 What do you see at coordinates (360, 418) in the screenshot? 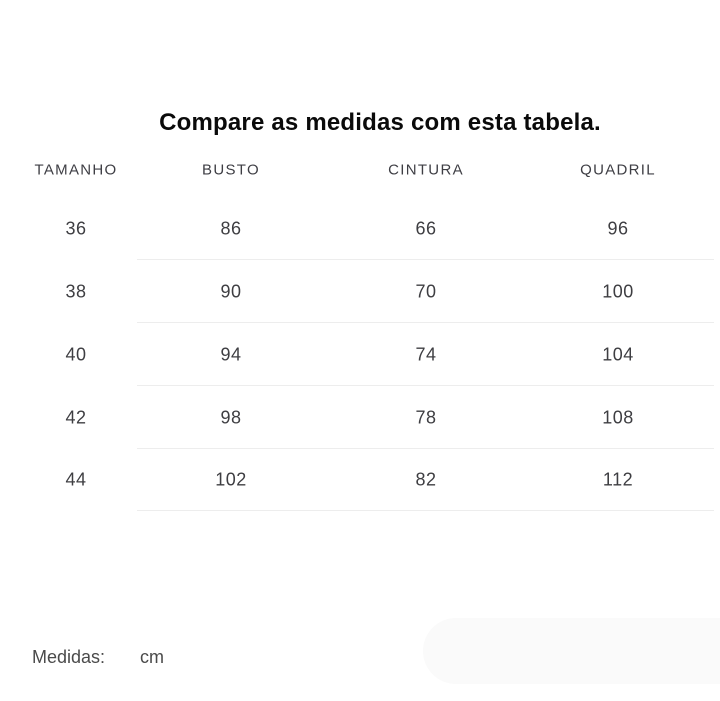
I see `table-row: 42 98 78 108` at bounding box center [360, 418].